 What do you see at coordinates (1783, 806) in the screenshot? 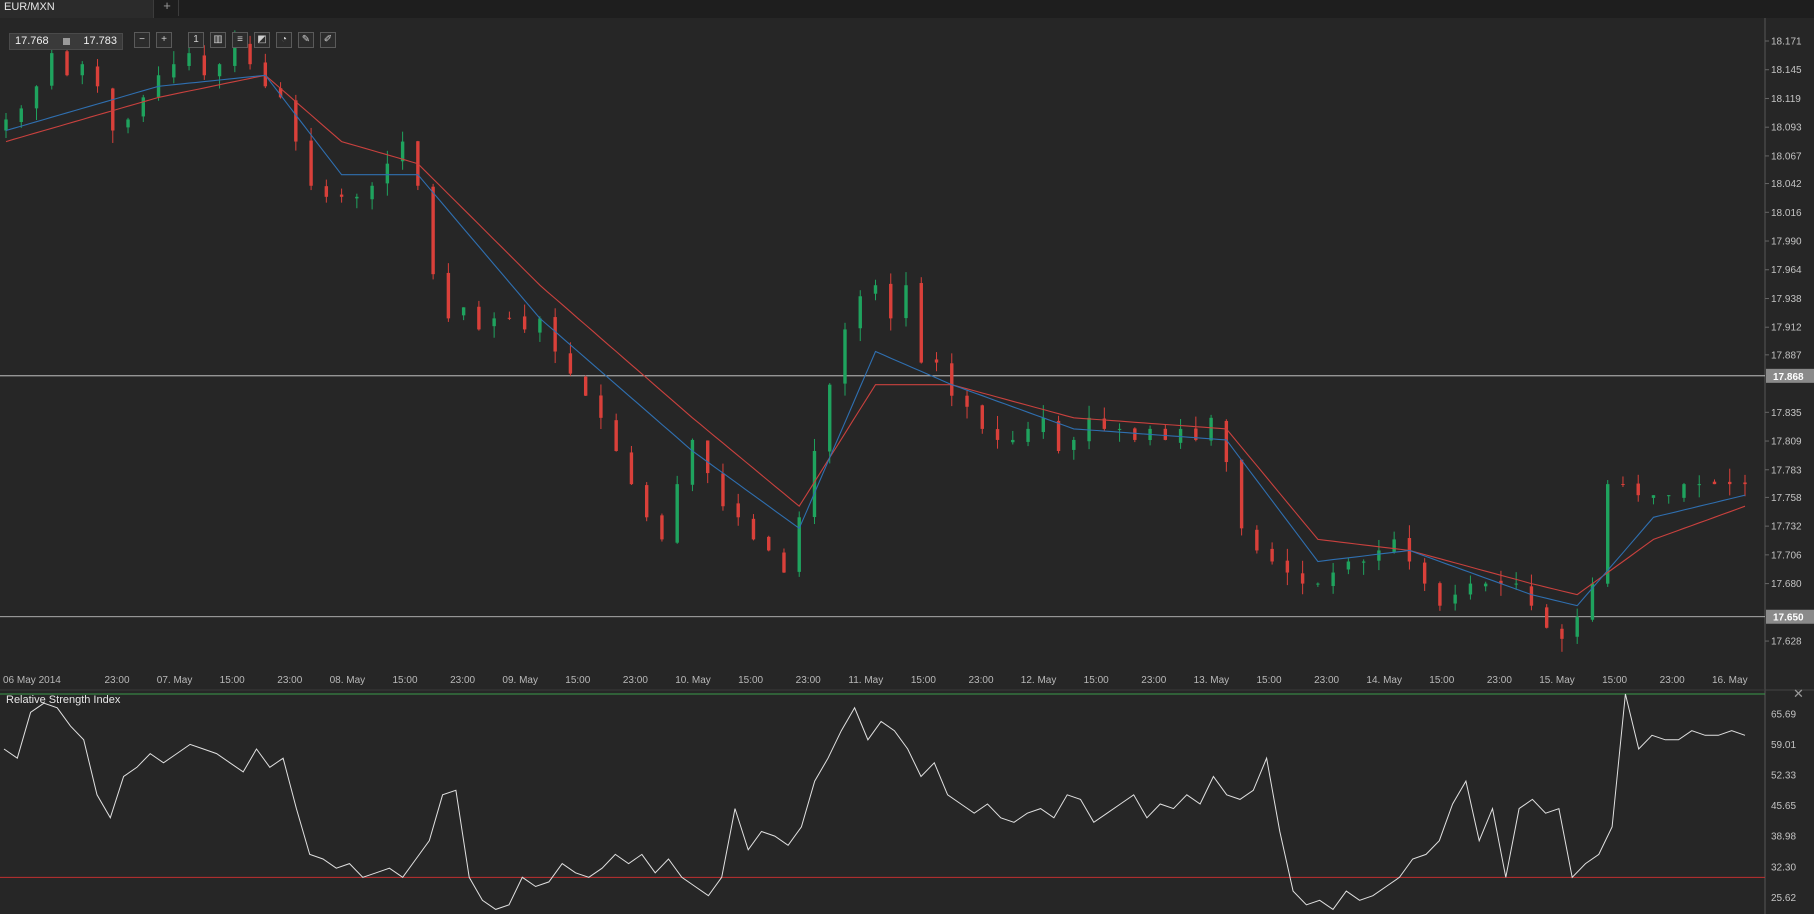
I see `rsi-tick-label: 45.65` at bounding box center [1783, 806].